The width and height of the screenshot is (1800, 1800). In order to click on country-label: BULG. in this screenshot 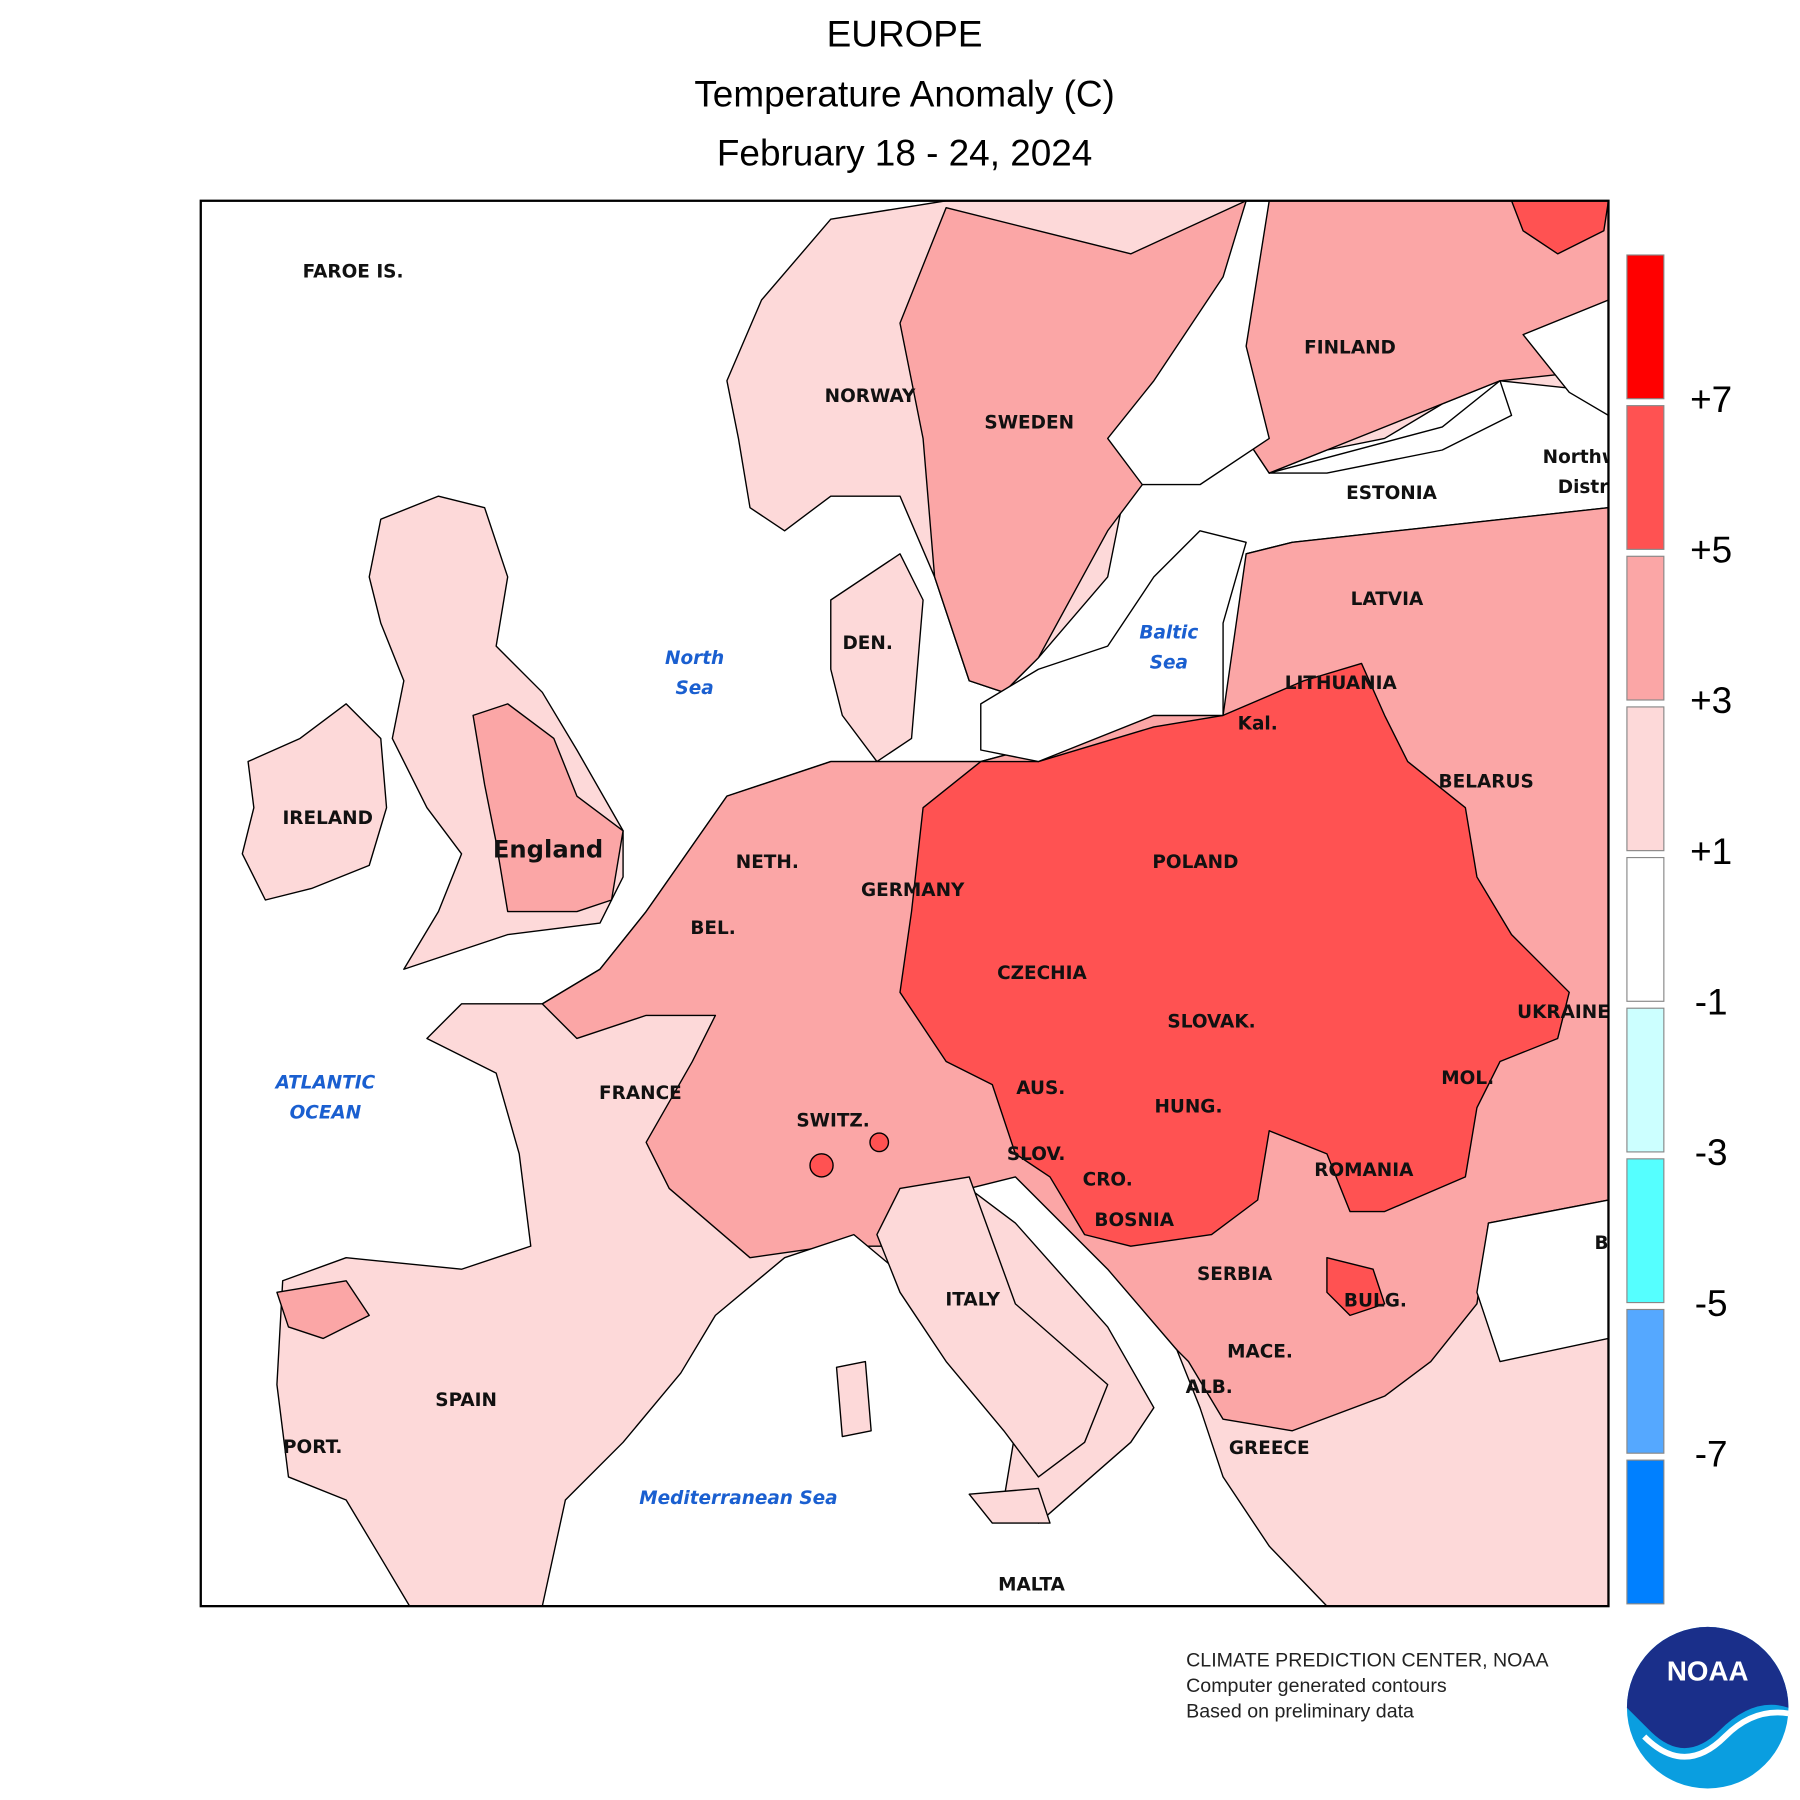, I will do `click(1375, 1301)`.